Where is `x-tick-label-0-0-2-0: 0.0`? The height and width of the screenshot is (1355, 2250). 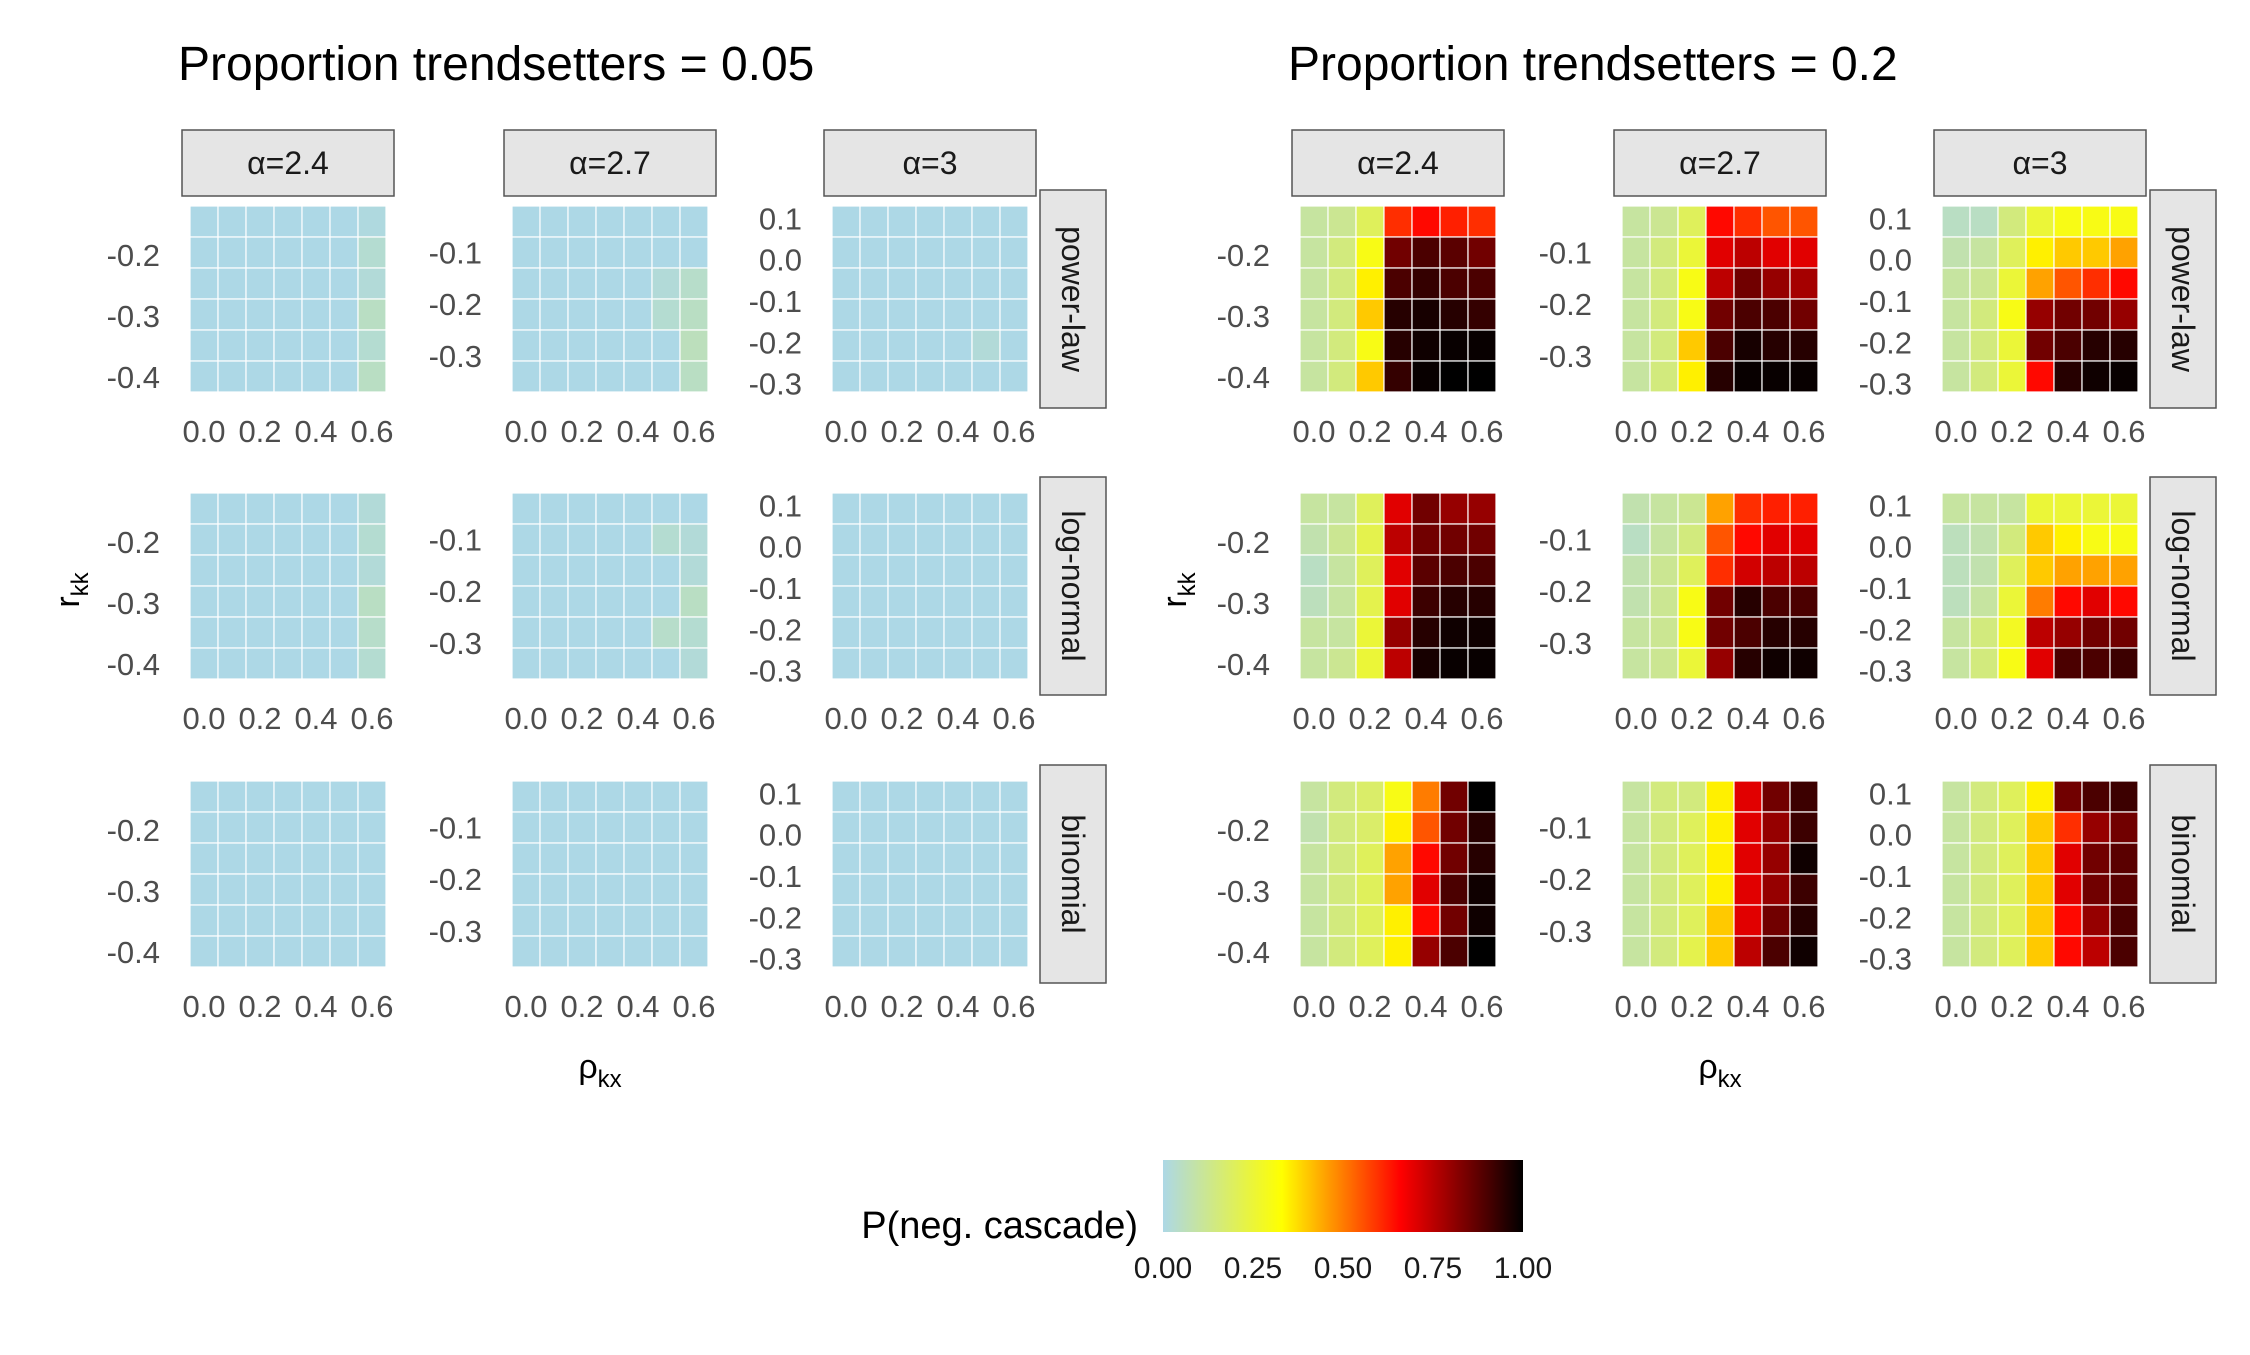 x-tick-label-0-0-2-0: 0.0 is located at coordinates (845, 431).